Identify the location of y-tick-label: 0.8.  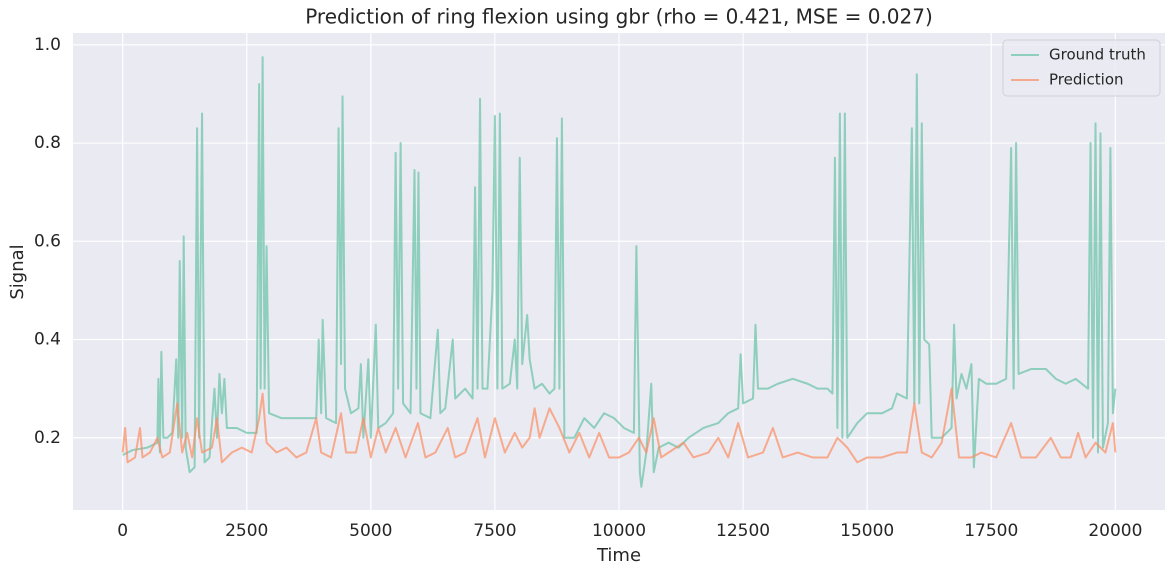
(47, 143).